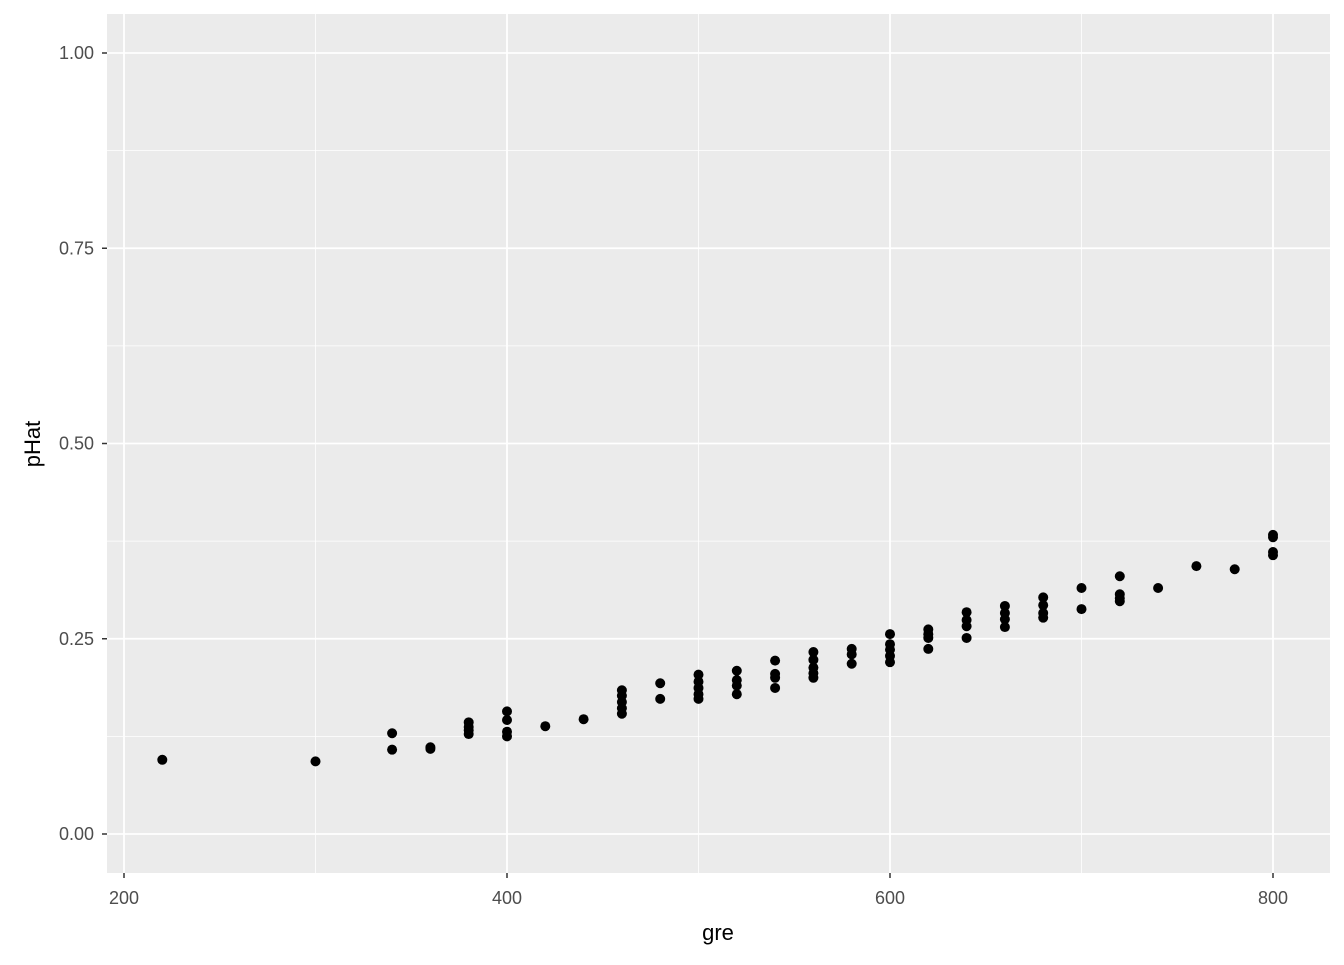 The width and height of the screenshot is (1344, 965). Describe the element at coordinates (124, 898) in the screenshot. I see `x-tick-label: 200` at that location.